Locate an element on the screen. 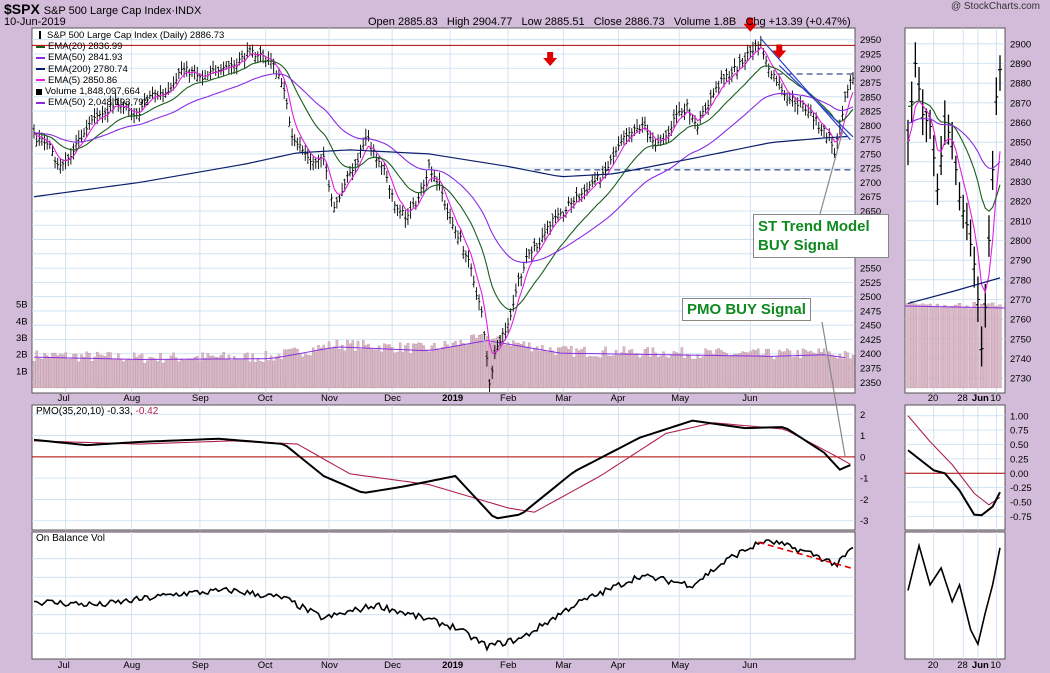  price-tick-label: 2875 is located at coordinates (870, 83).